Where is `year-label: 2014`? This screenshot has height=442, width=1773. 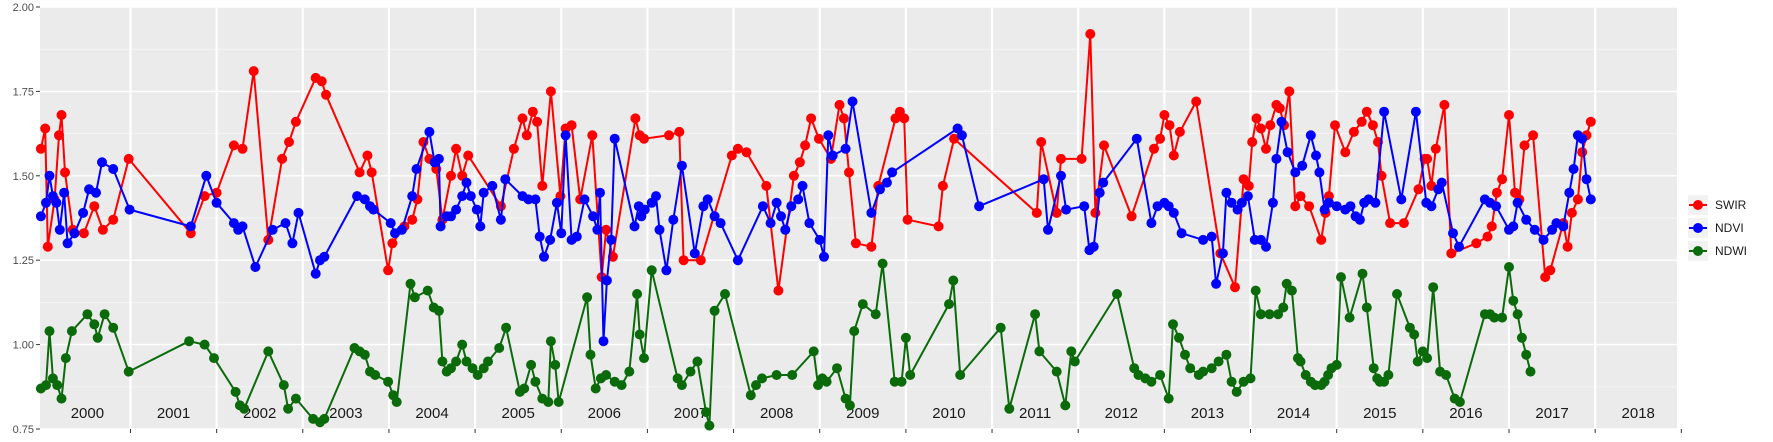 year-label: 2014 is located at coordinates (1293, 413).